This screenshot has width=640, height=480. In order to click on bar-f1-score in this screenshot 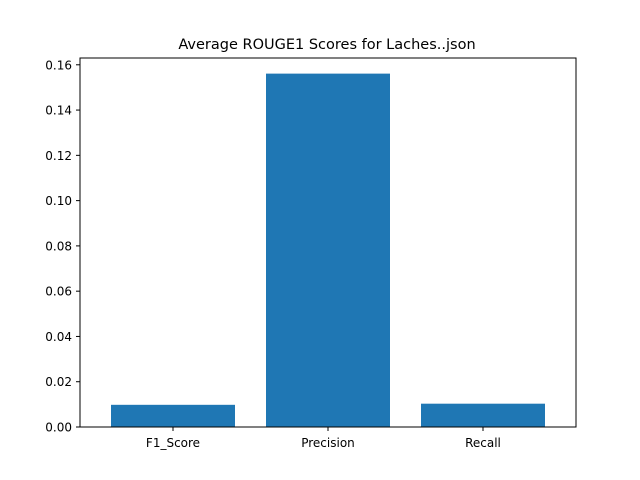, I will do `click(173, 415)`.